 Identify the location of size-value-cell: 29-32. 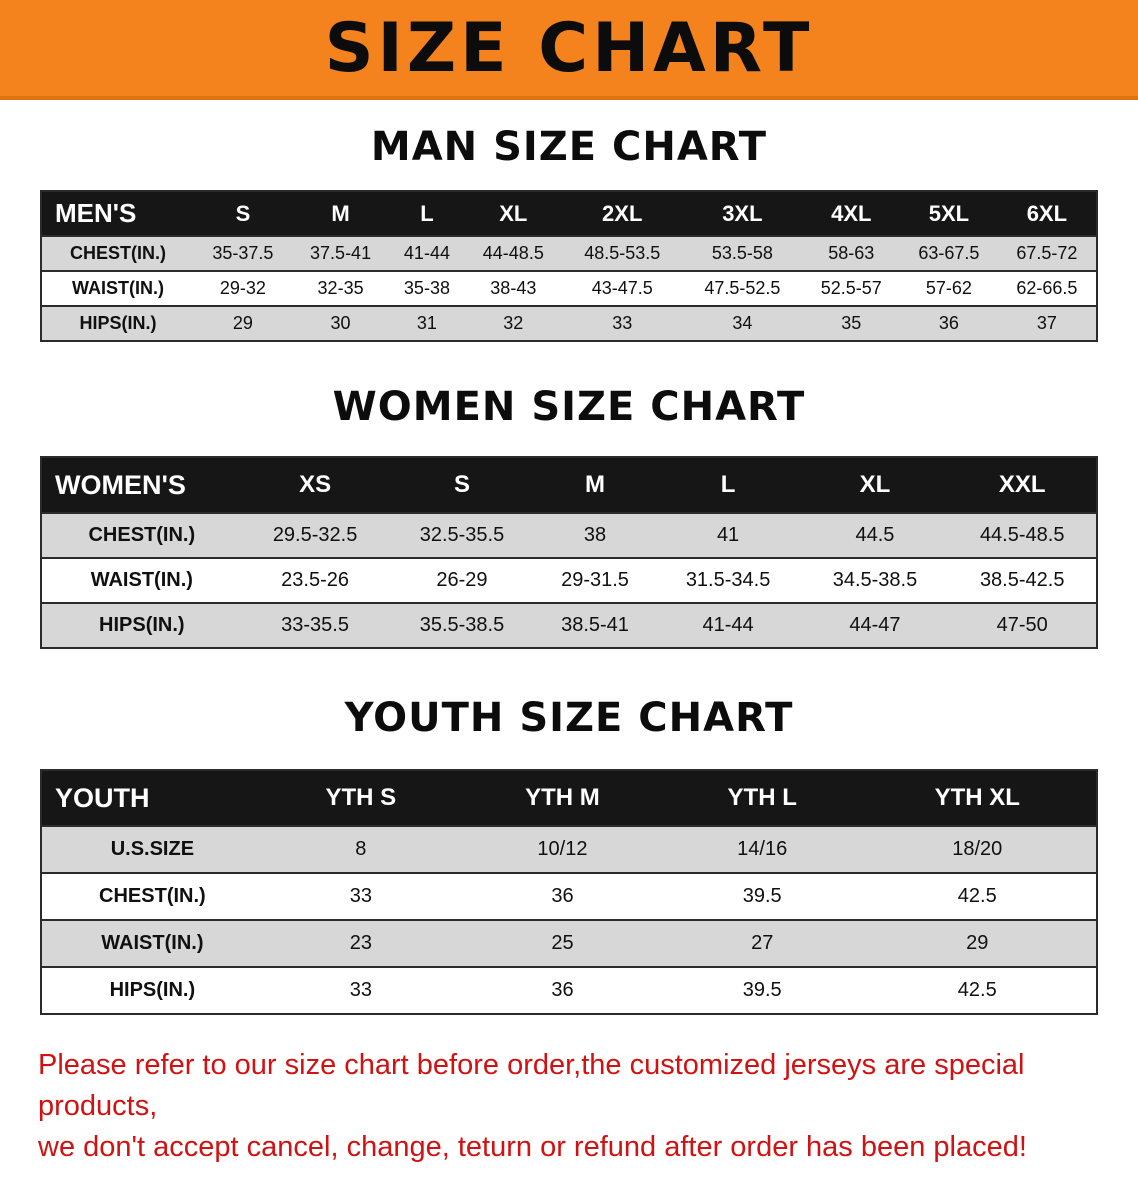
(242, 288).